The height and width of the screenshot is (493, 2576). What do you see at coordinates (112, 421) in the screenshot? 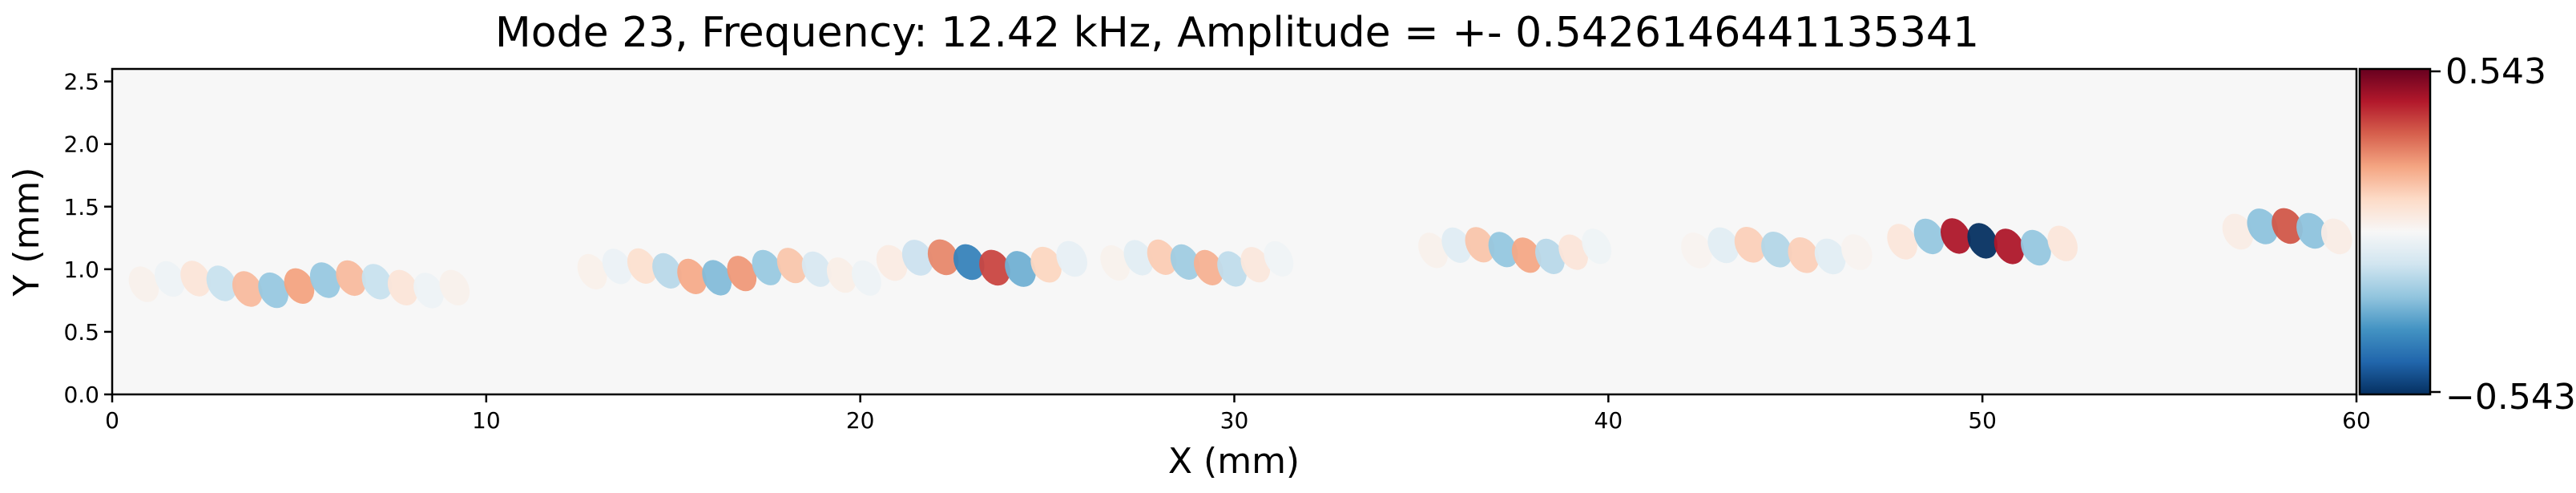
I see `x-tick-label: 0` at bounding box center [112, 421].